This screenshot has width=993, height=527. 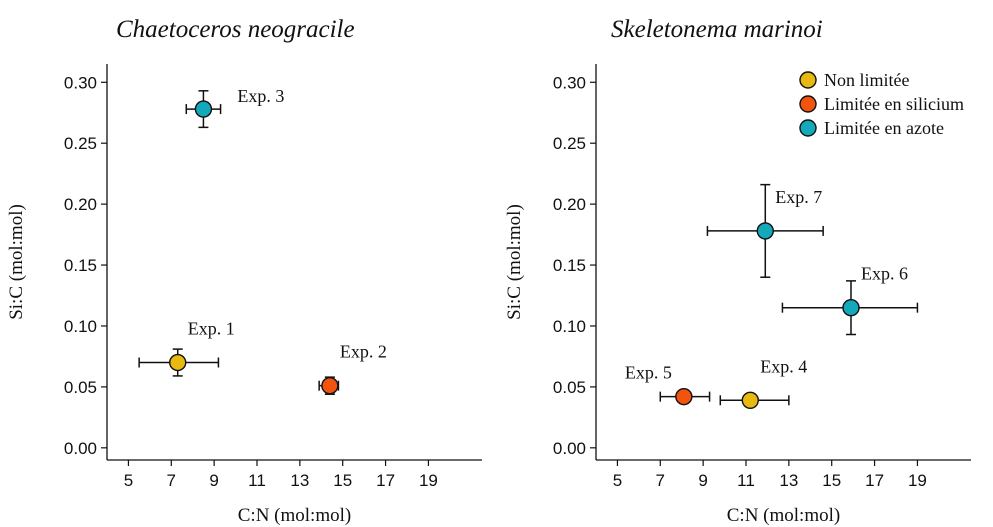 What do you see at coordinates (668, 384) in the screenshot?
I see `data-point-group: Exp. 5` at bounding box center [668, 384].